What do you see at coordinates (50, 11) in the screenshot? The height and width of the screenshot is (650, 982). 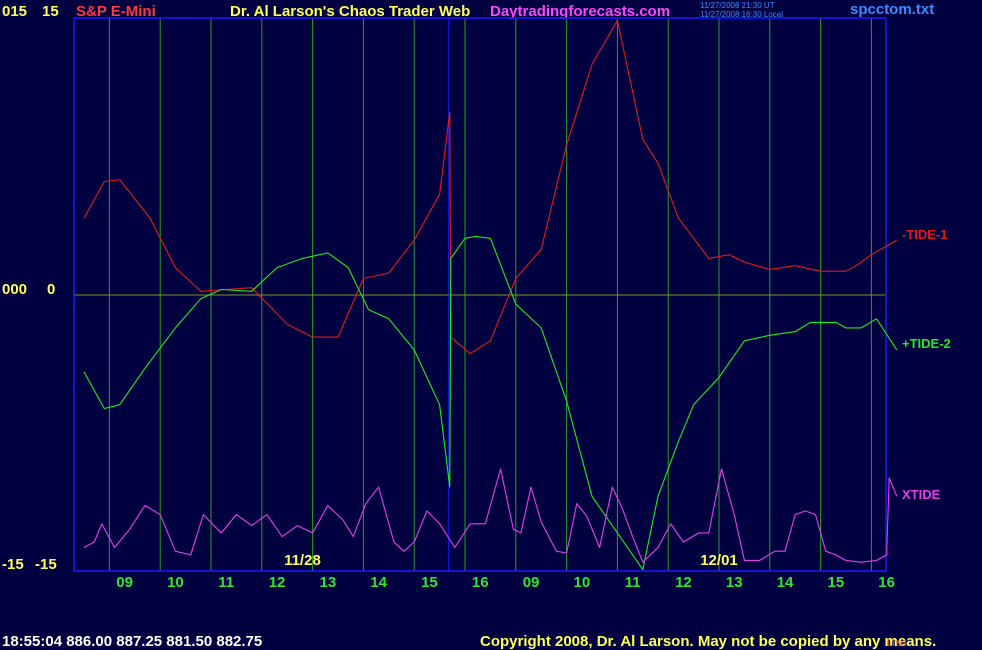 I see `left-top-scale: 15` at bounding box center [50, 11].